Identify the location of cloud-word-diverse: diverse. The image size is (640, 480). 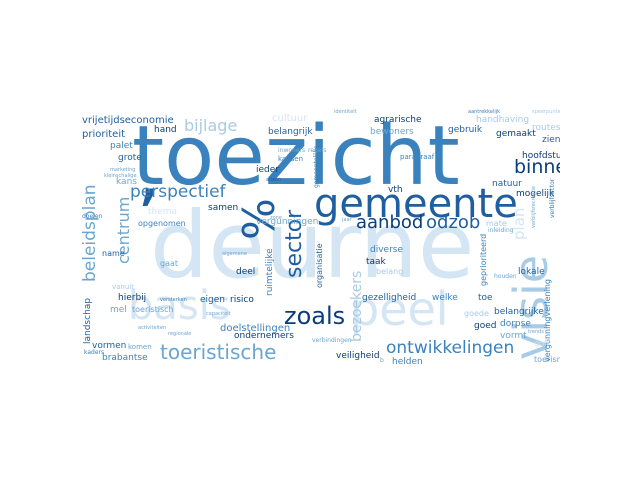
(387, 250).